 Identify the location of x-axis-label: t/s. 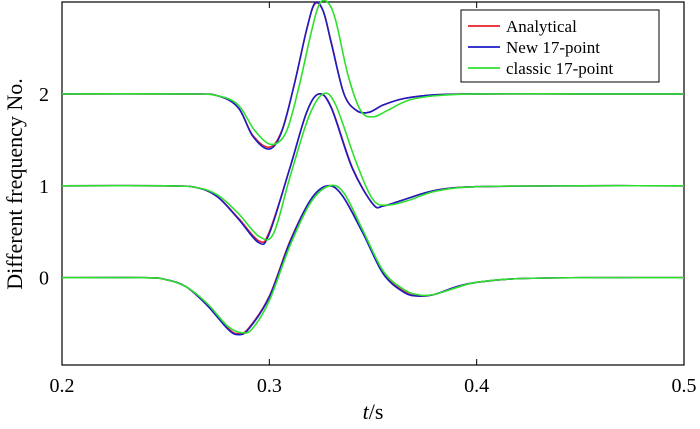
(373, 411).